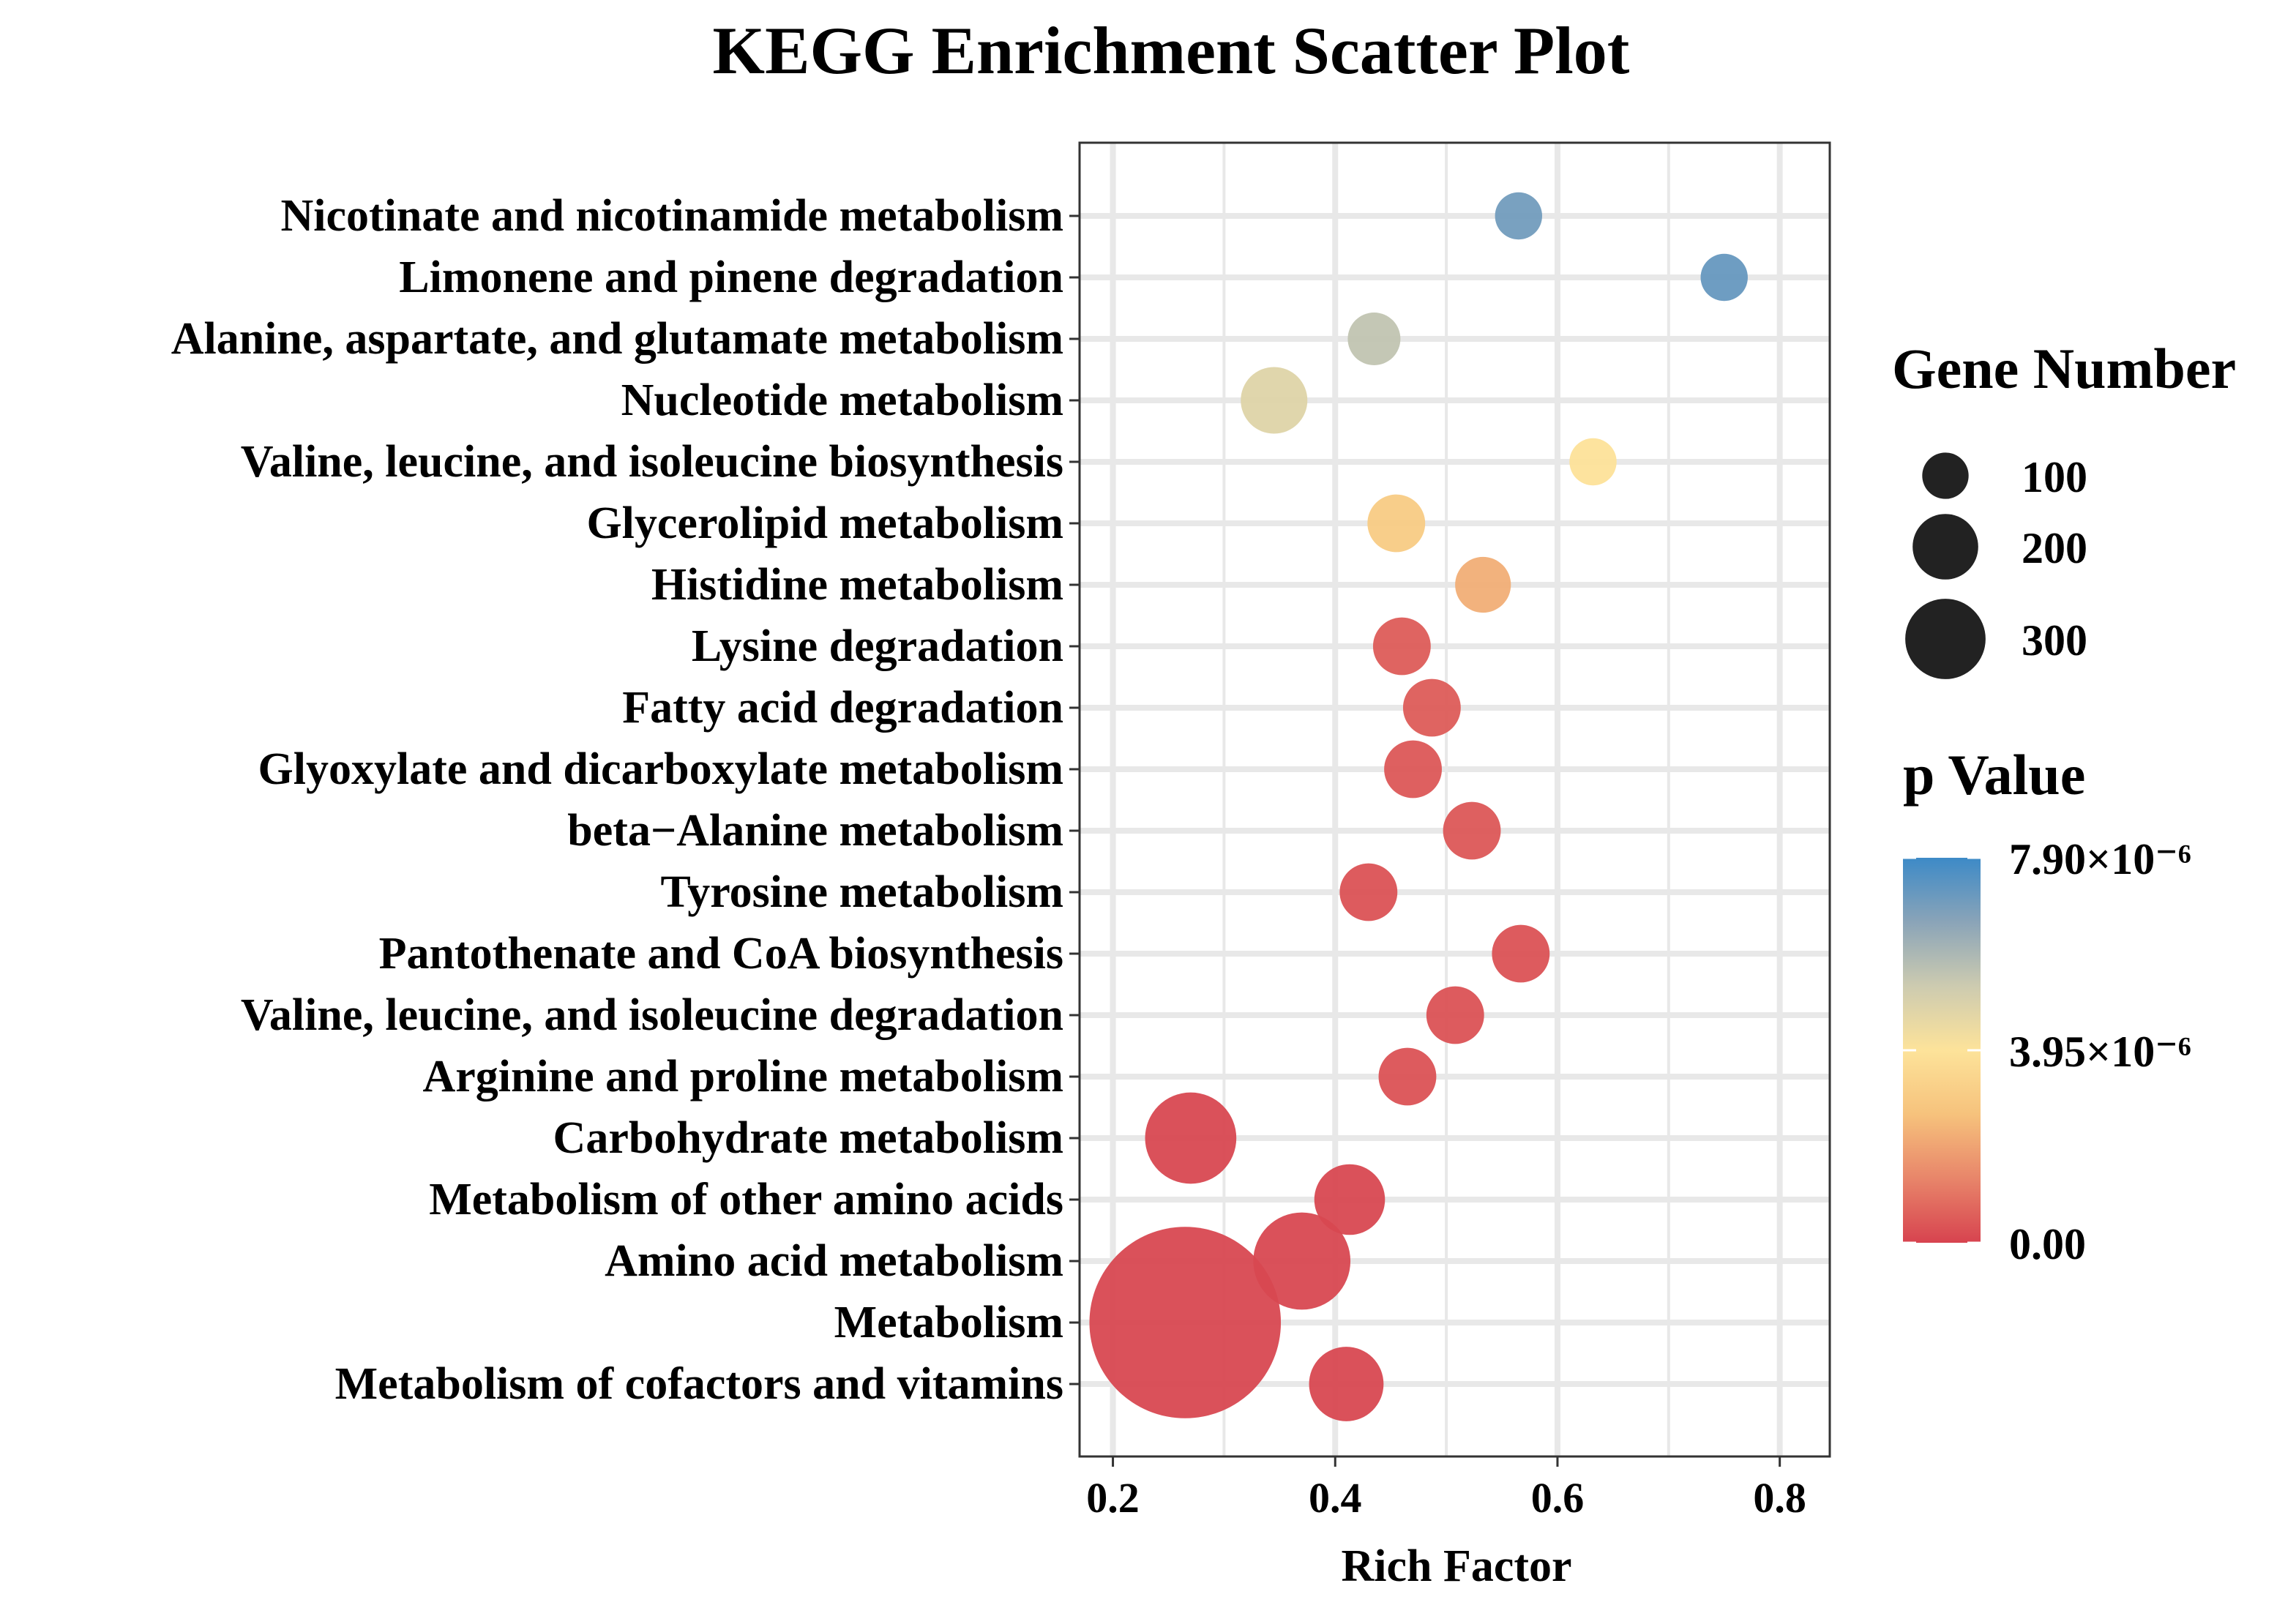 The width and height of the screenshot is (2296, 1597). Describe the element at coordinates (1996, 565) in the screenshot. I see `size-legend: 100 200 300` at that location.